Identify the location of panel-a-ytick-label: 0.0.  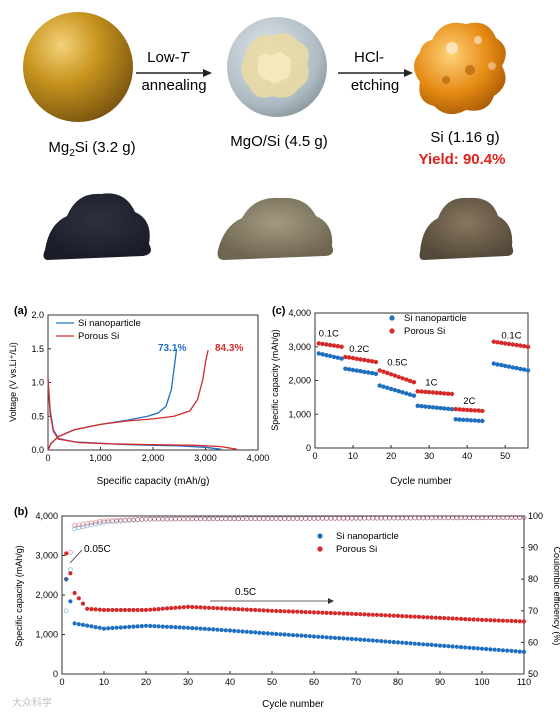
(37, 450).